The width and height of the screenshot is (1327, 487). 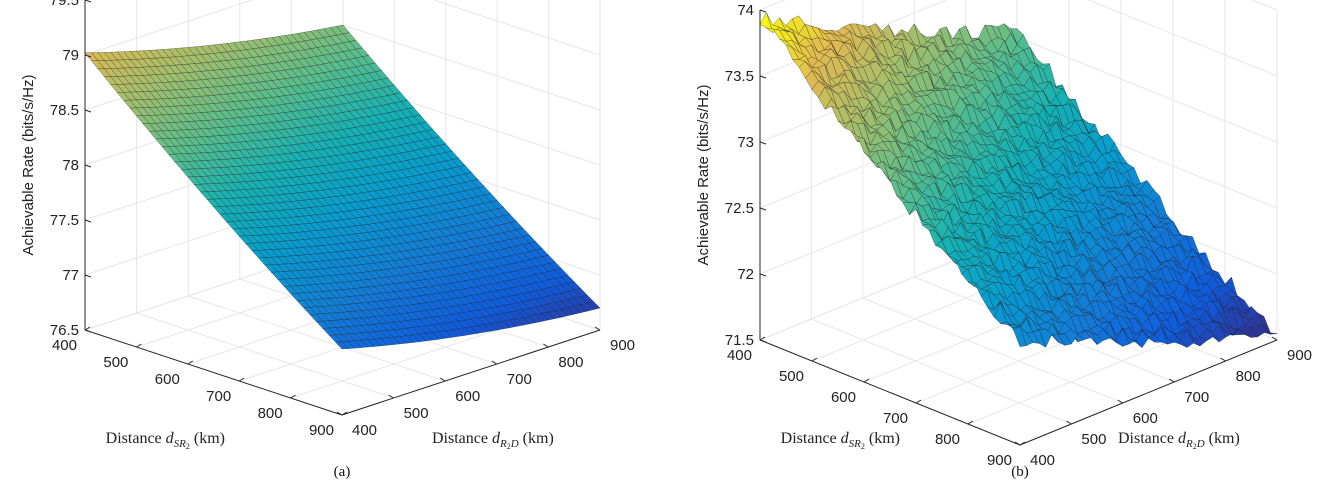 I want to click on z-tick-label: 79, so click(x=70, y=55).